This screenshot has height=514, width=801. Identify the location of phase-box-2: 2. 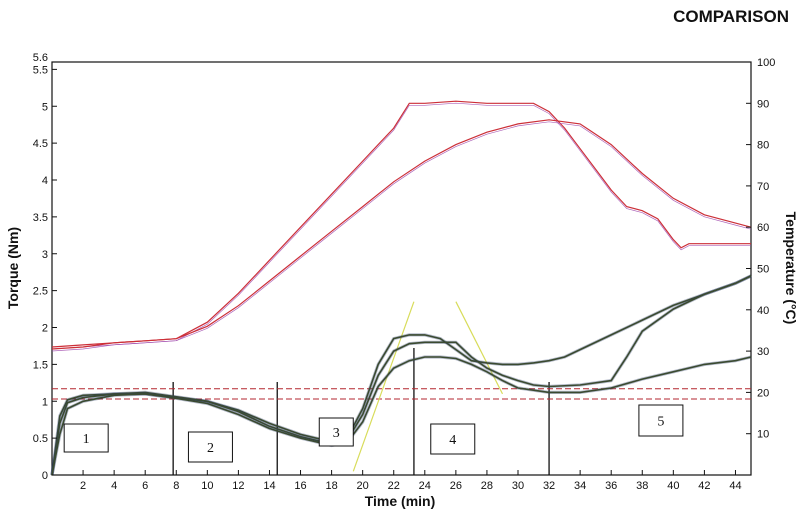
(210, 447).